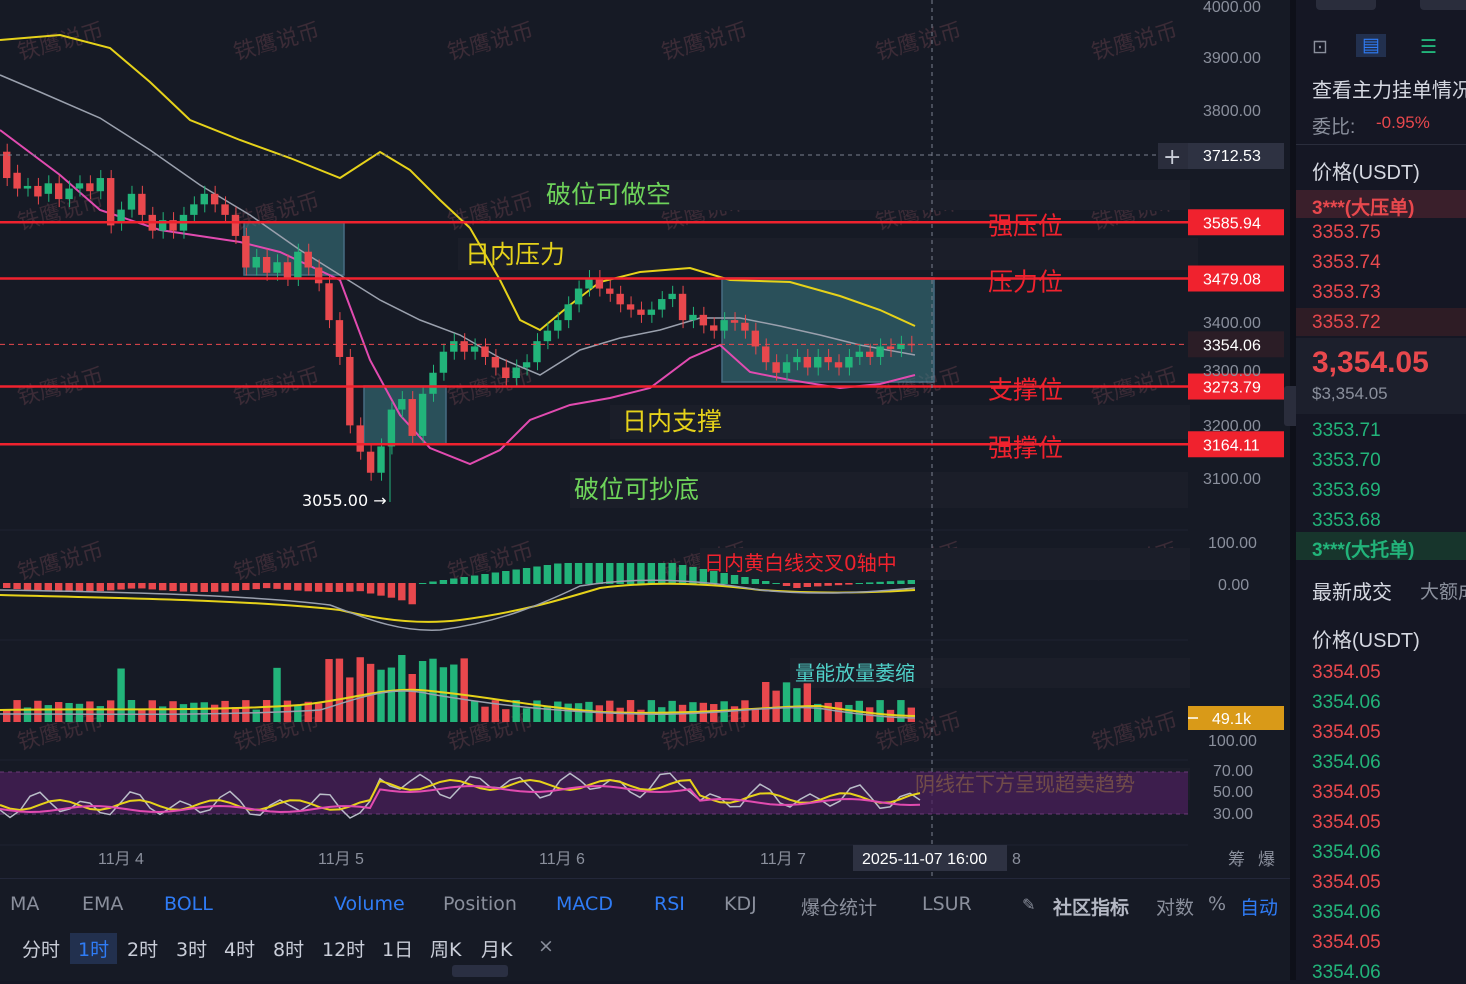 The height and width of the screenshot is (984, 1466). Describe the element at coordinates (143, 950) in the screenshot. I see `tf-2h: 2时` at that location.